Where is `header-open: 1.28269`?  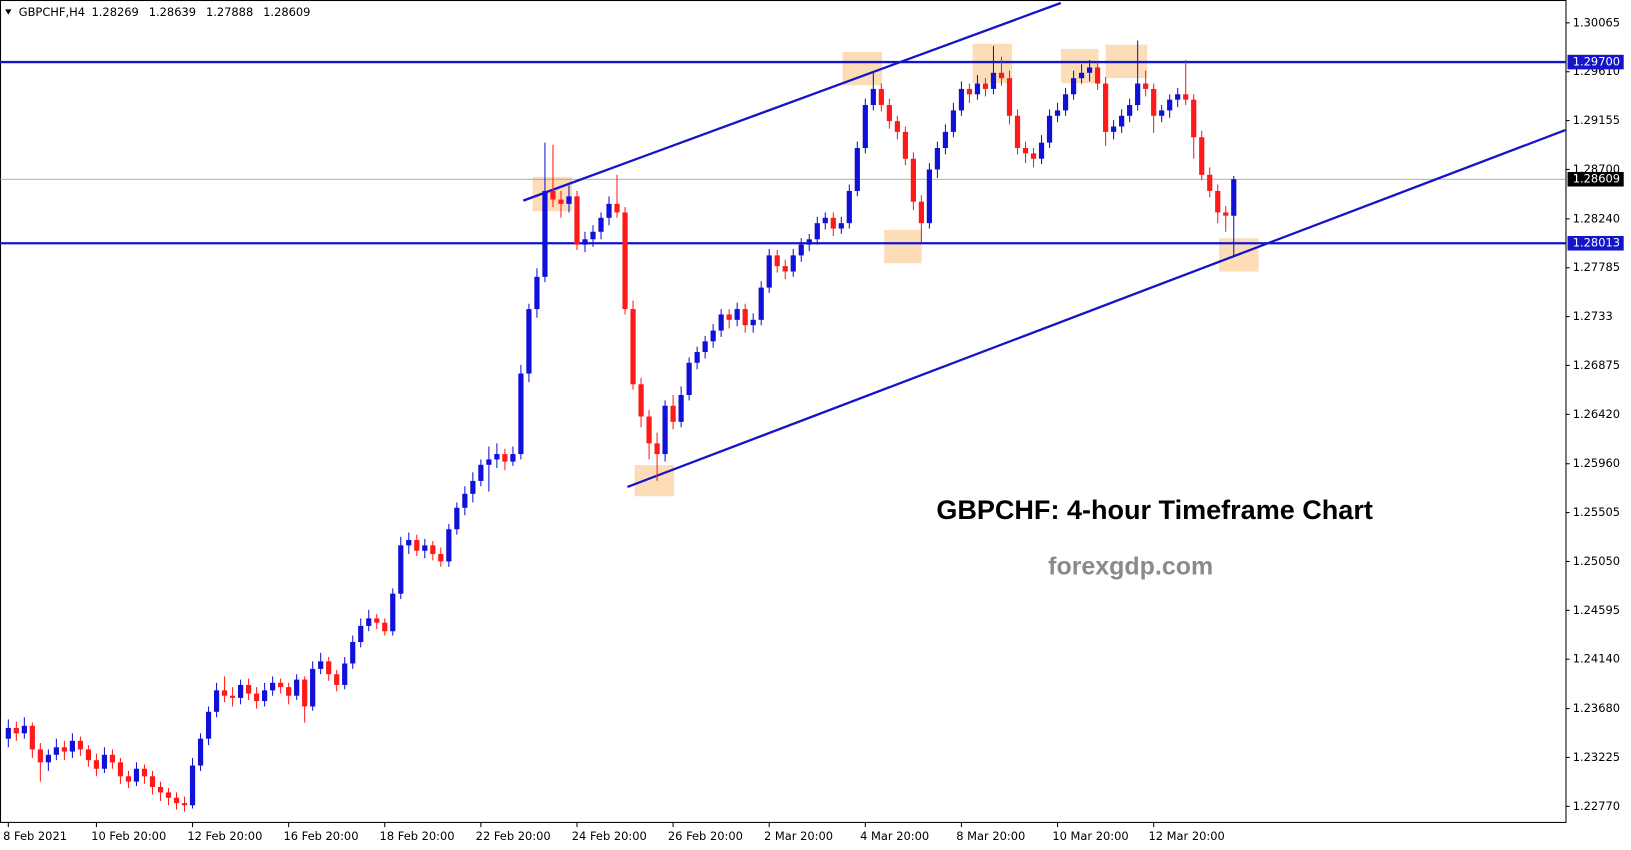 header-open: 1.28269 is located at coordinates (115, 12).